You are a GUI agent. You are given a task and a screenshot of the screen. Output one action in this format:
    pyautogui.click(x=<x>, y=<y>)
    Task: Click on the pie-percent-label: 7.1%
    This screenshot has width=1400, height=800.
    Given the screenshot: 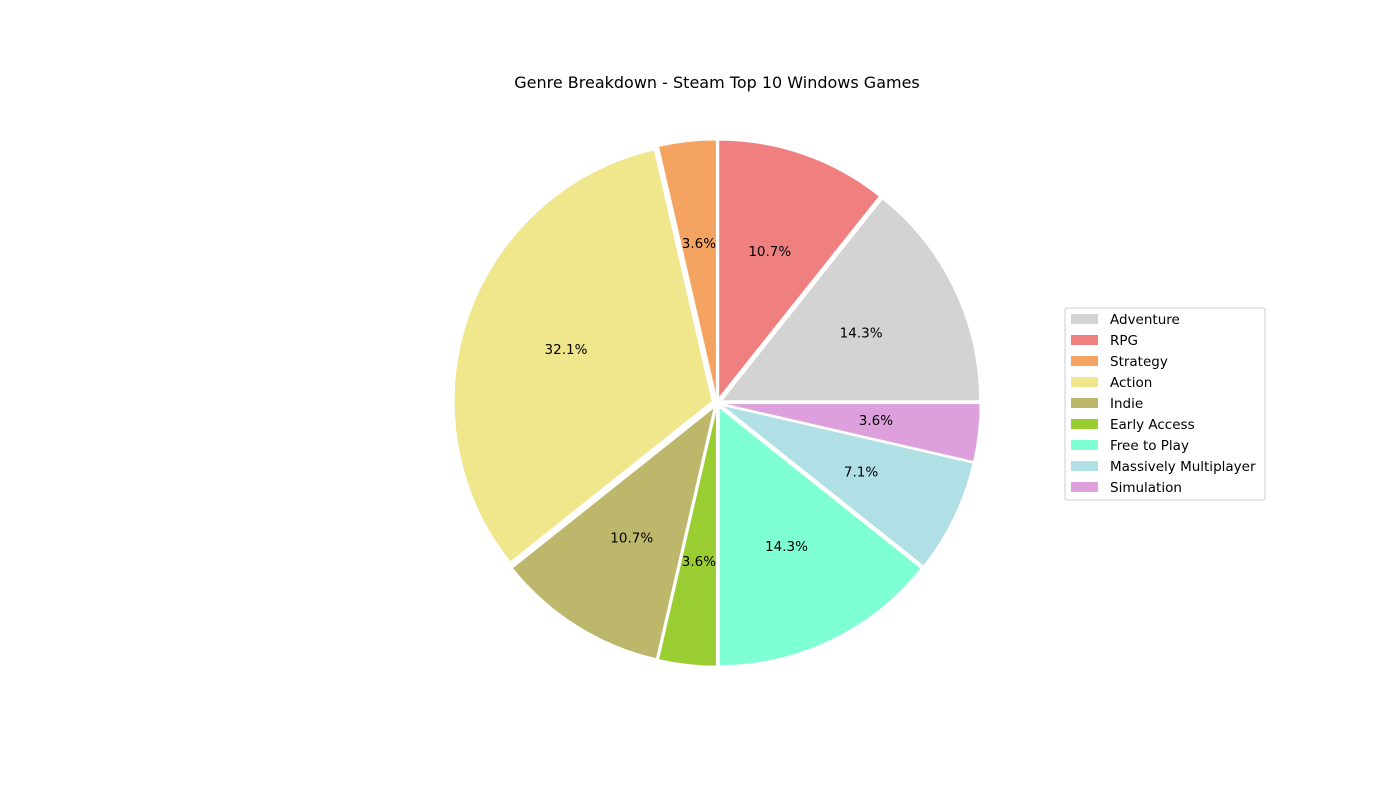 What is the action you would take?
    pyautogui.click(x=861, y=472)
    